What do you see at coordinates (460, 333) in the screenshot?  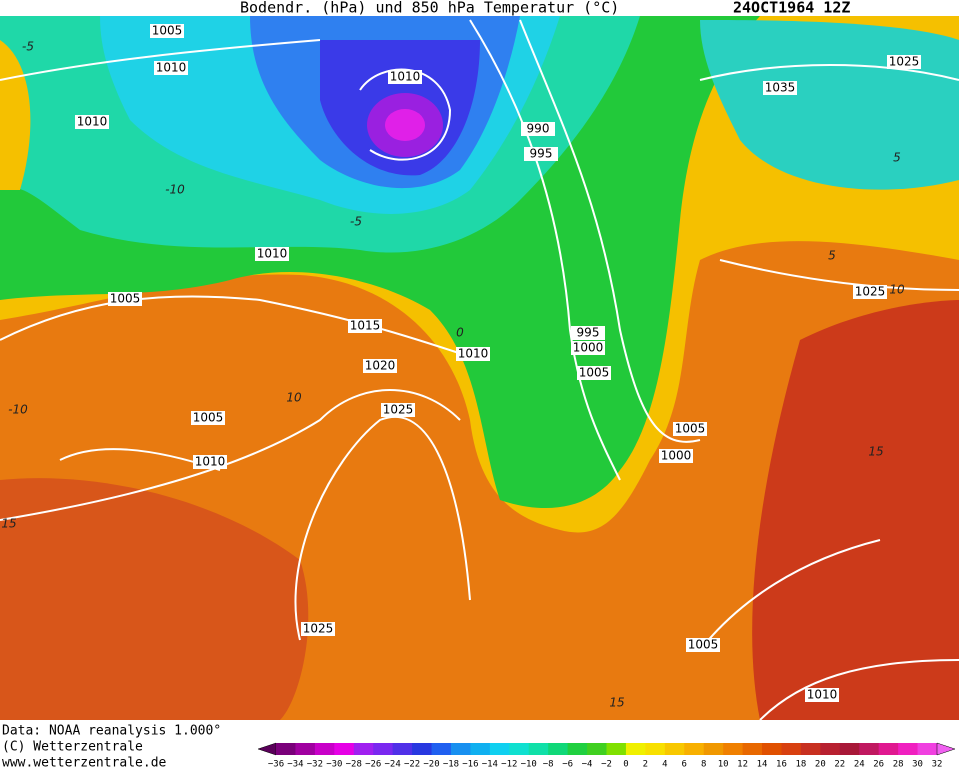 I see `temperature-label: 0` at bounding box center [460, 333].